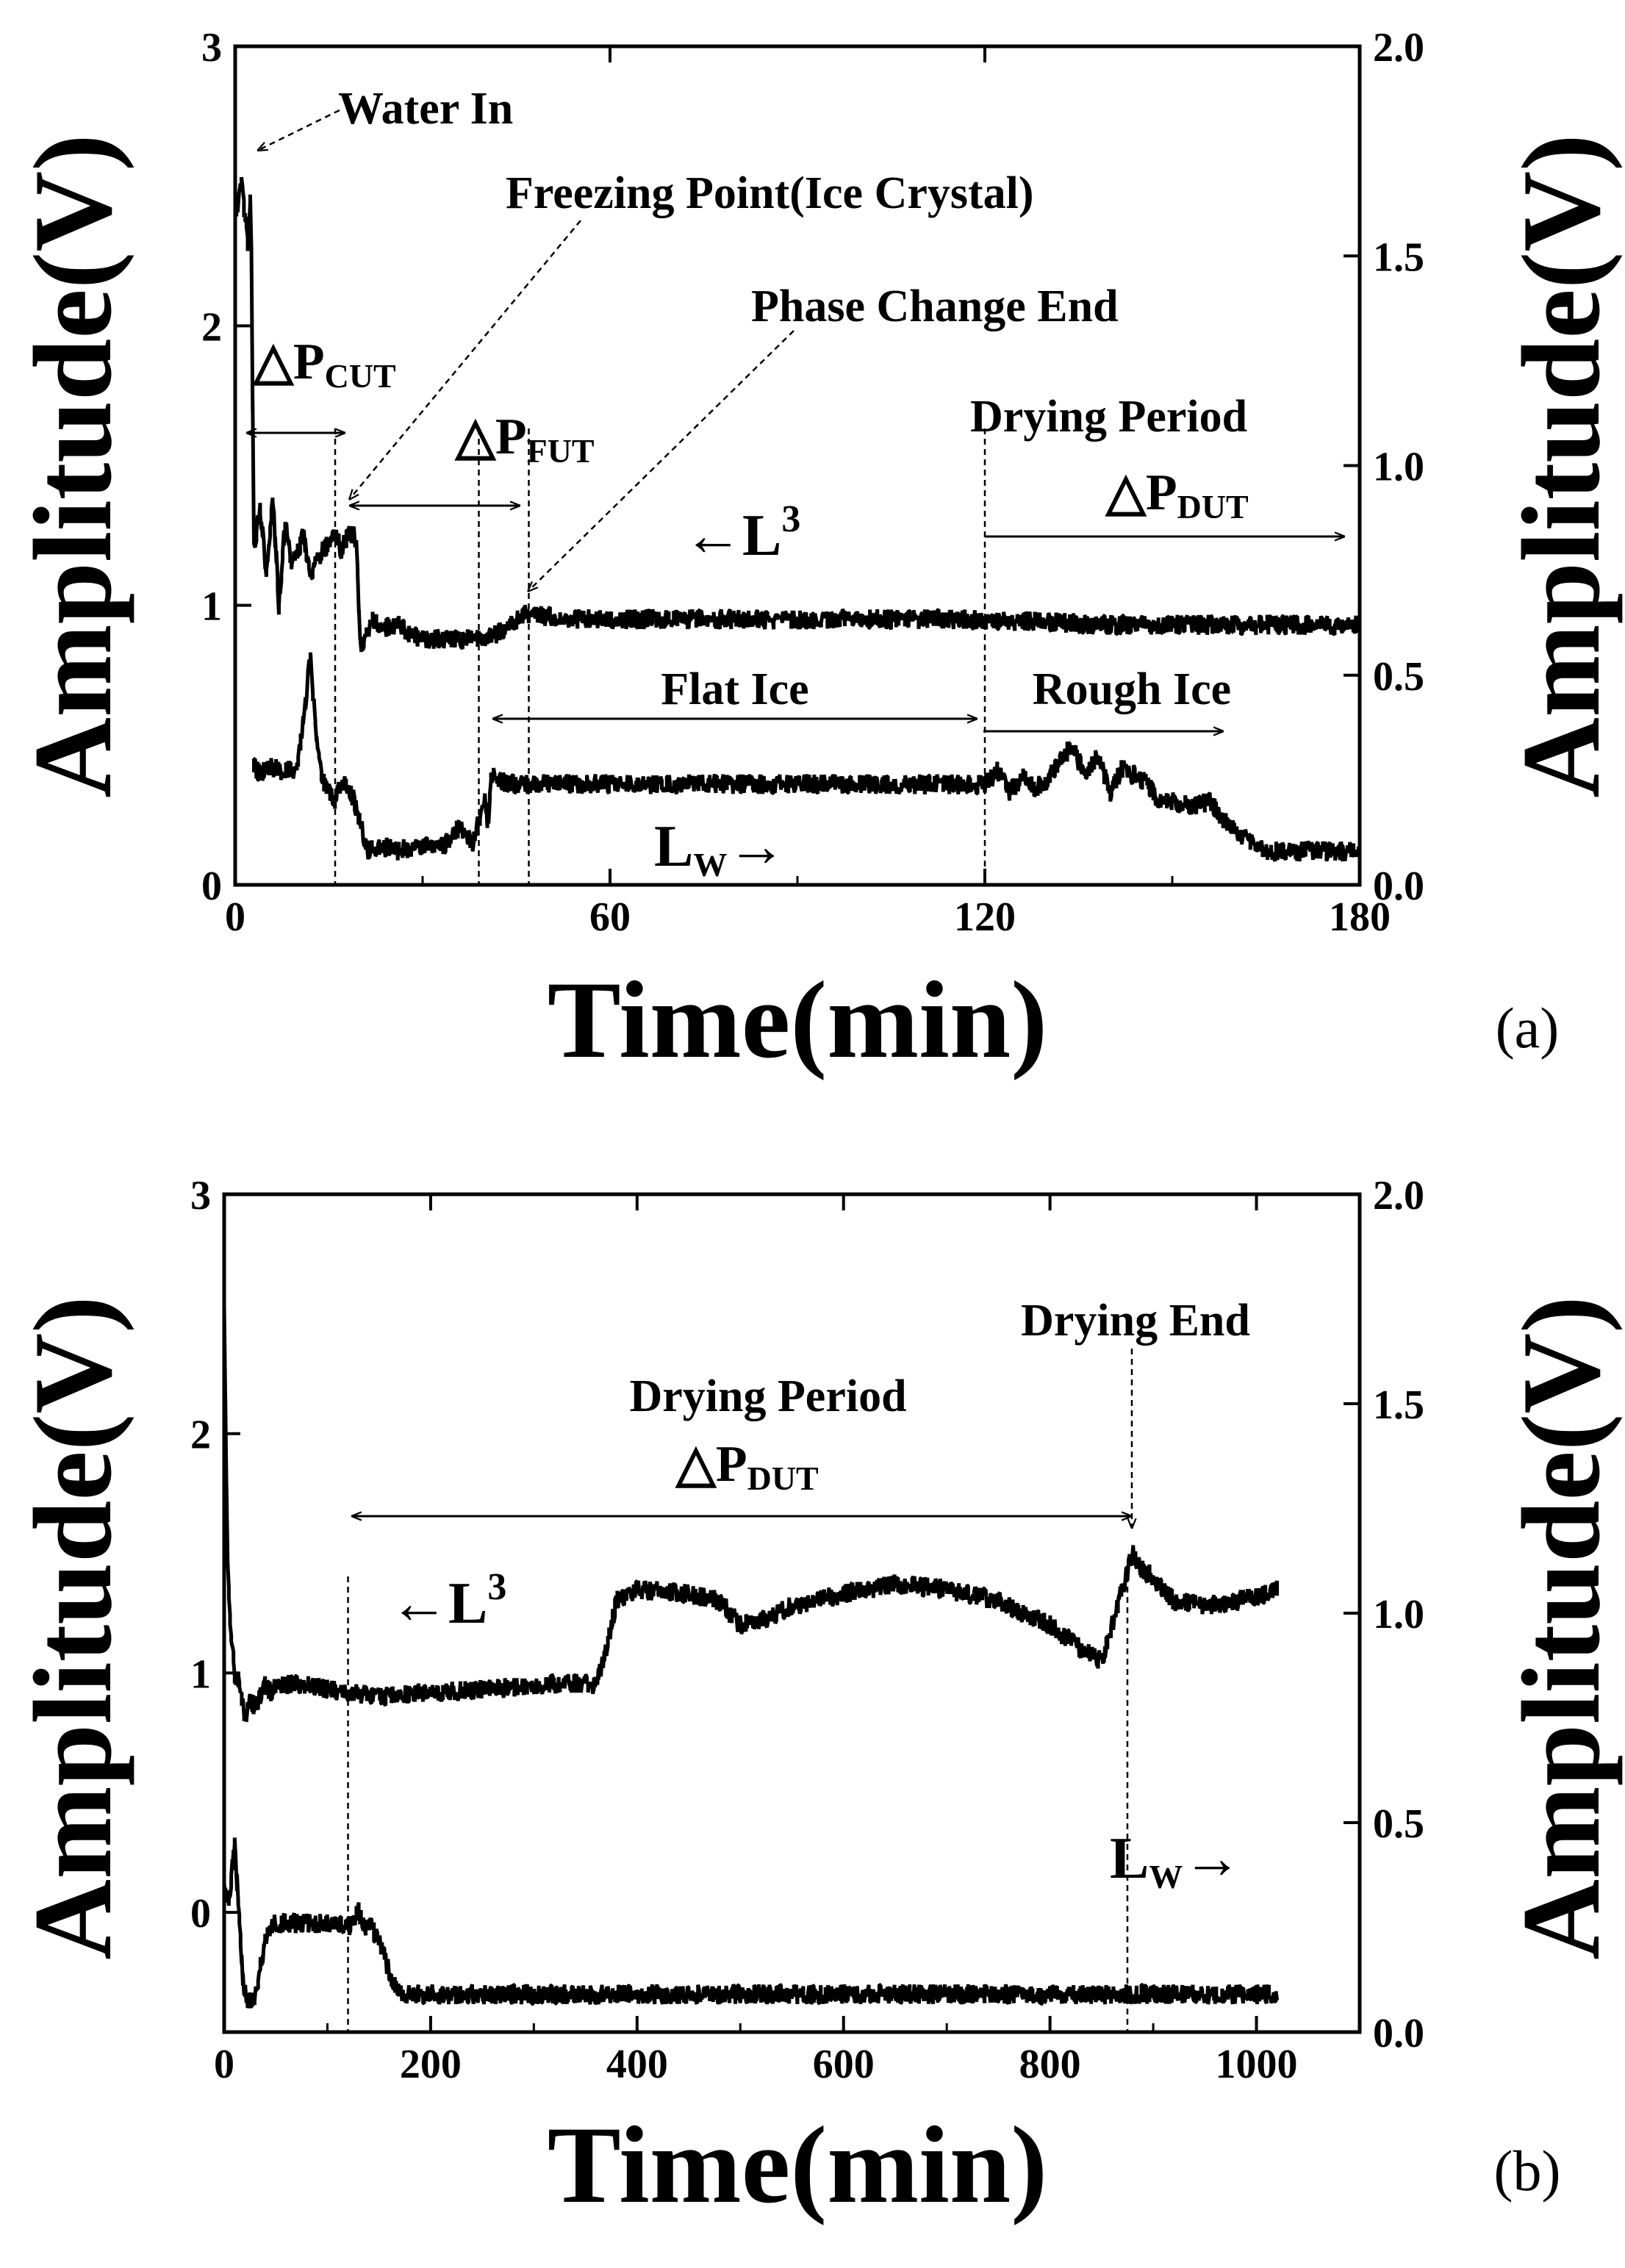 Image resolution: width=1625 pixels, height=2268 pixels. What do you see at coordinates (72, 466) in the screenshot?
I see `y-axis-left-title-a: Amplitude(V)` at bounding box center [72, 466].